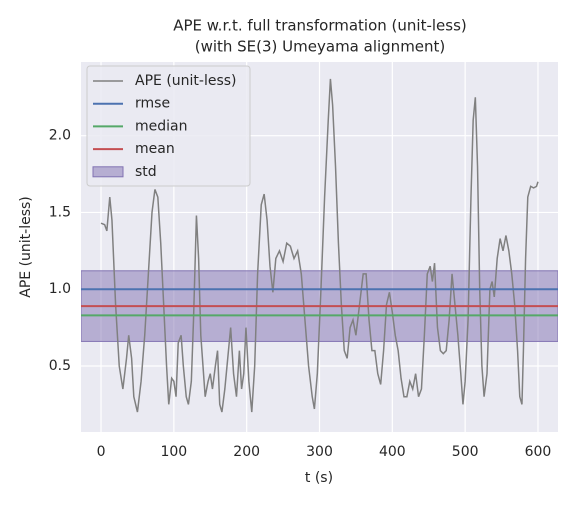 The width and height of the screenshot is (578, 505). Describe the element at coordinates (186, 81) in the screenshot. I see `legend-label: APE (unit-less)` at that location.